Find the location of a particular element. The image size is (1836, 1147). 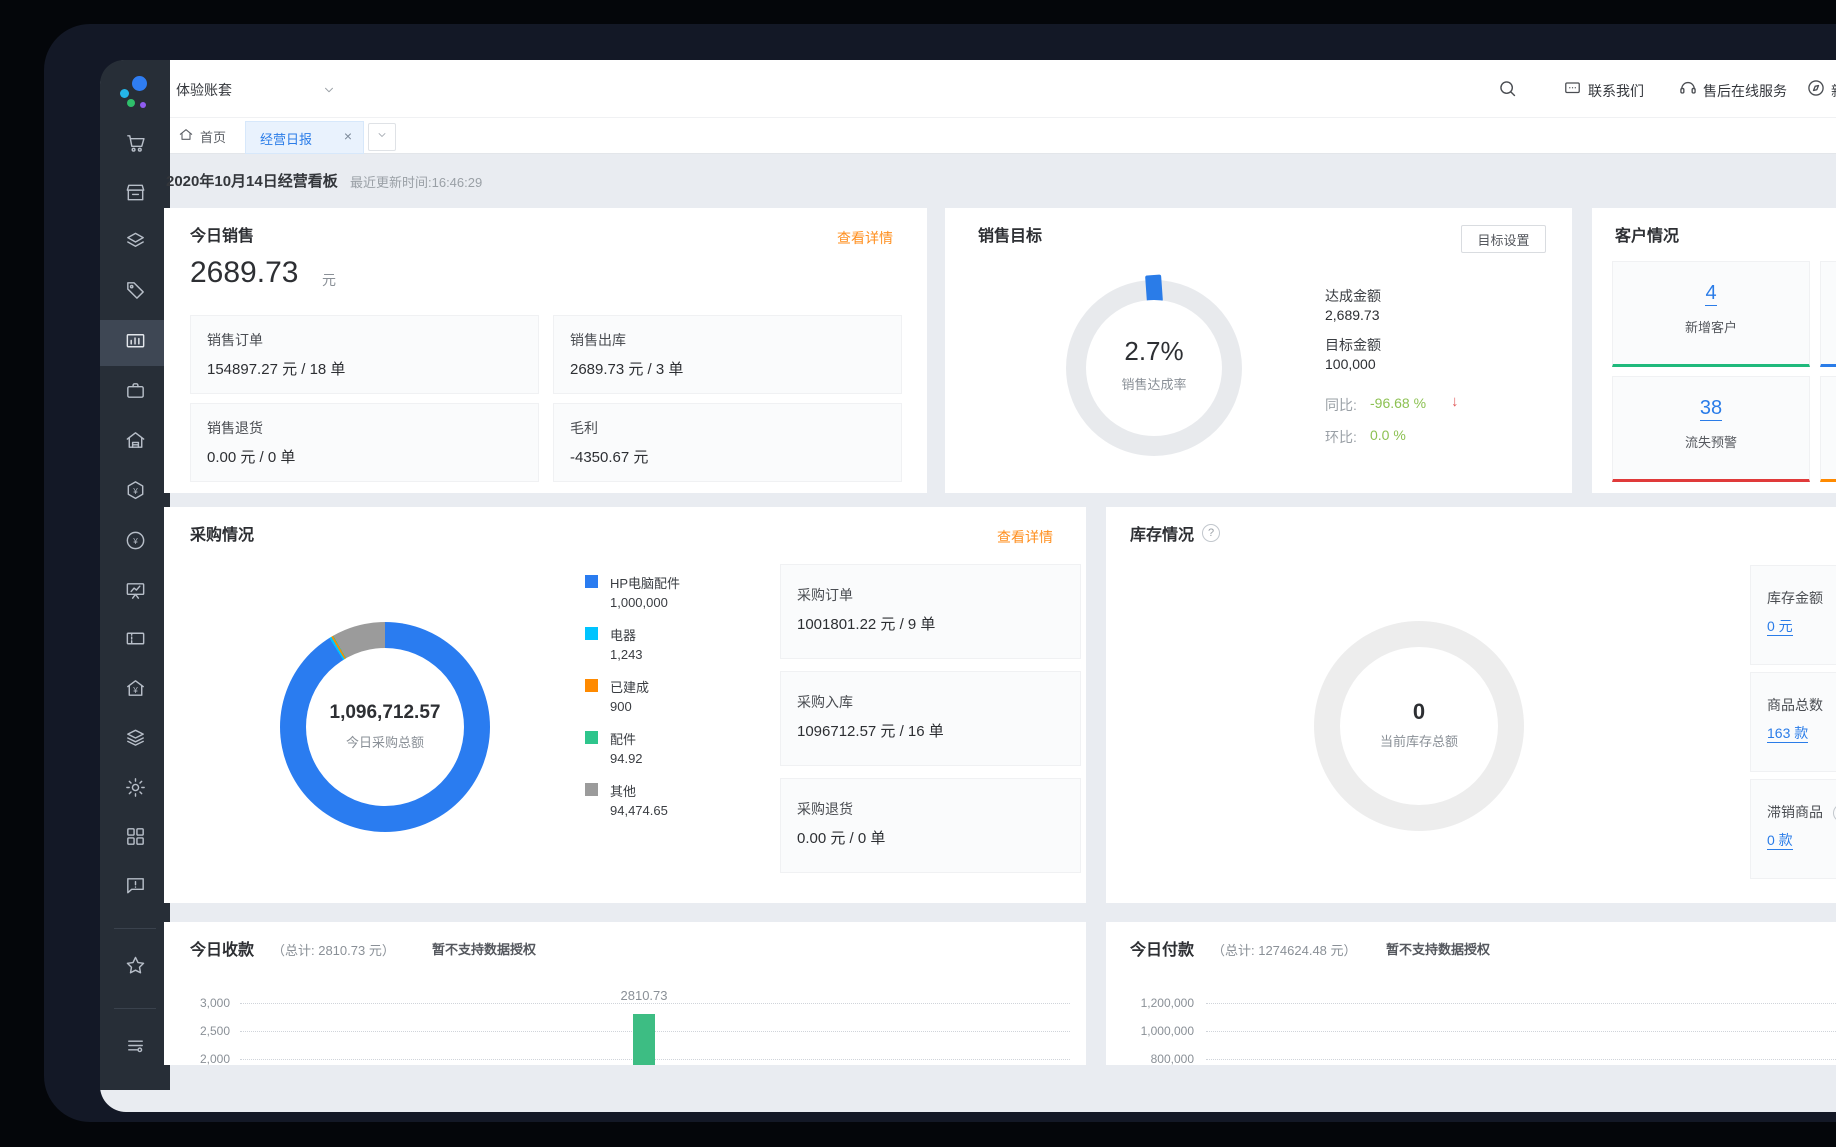

sidebar-divider is located at coordinates (135, 1008).